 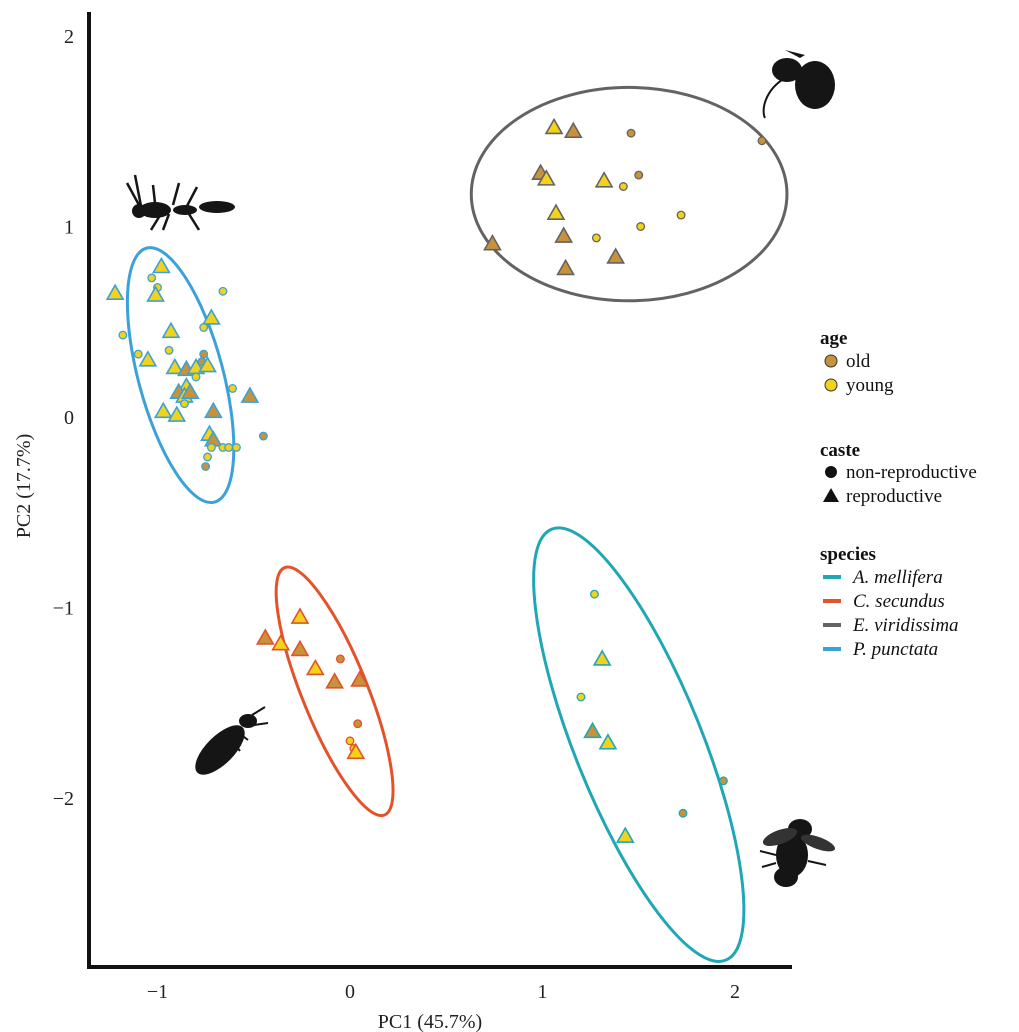 I want to click on legend-age-young-label: young, so click(x=870, y=385).